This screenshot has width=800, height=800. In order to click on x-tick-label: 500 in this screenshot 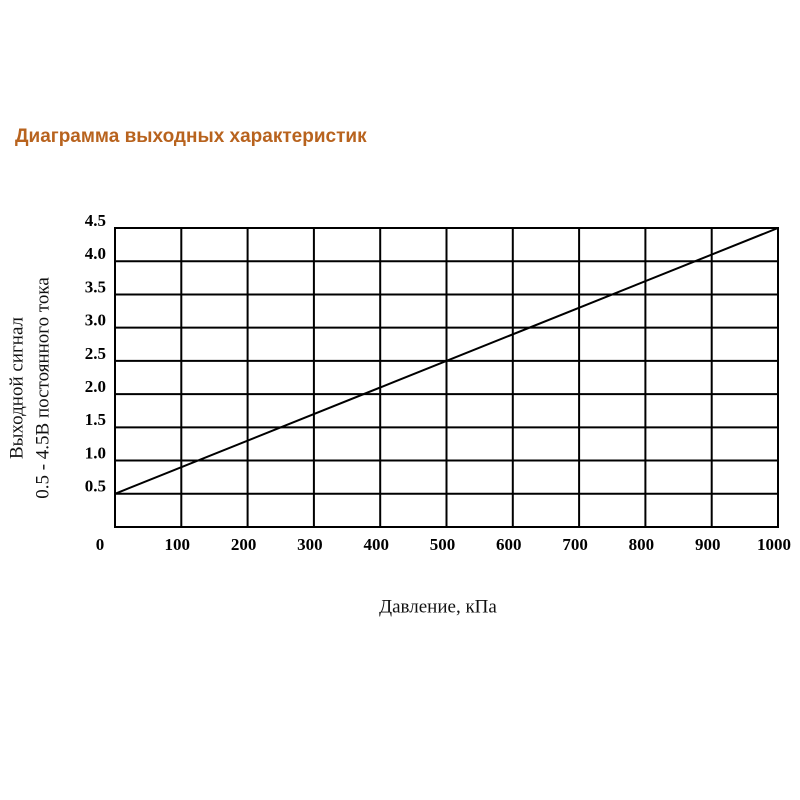, I will do `click(443, 544)`.